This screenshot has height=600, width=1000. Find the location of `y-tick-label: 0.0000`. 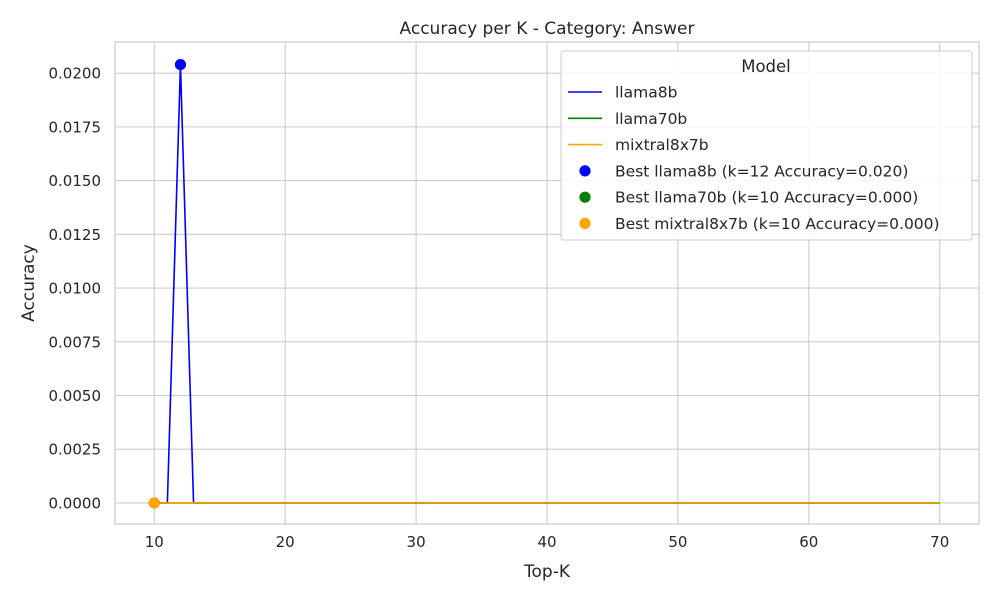

y-tick-label: 0.0000 is located at coordinates (75, 503).